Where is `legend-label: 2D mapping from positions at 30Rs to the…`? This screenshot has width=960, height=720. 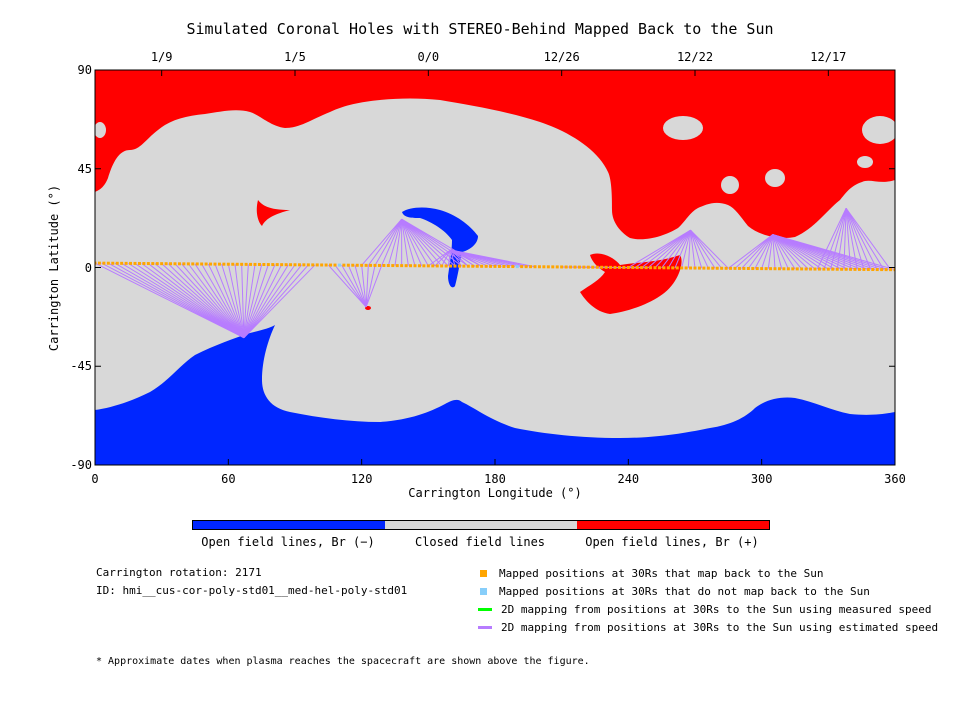 legend-label: 2D mapping from positions at 30Rs to the… is located at coordinates (716, 609).